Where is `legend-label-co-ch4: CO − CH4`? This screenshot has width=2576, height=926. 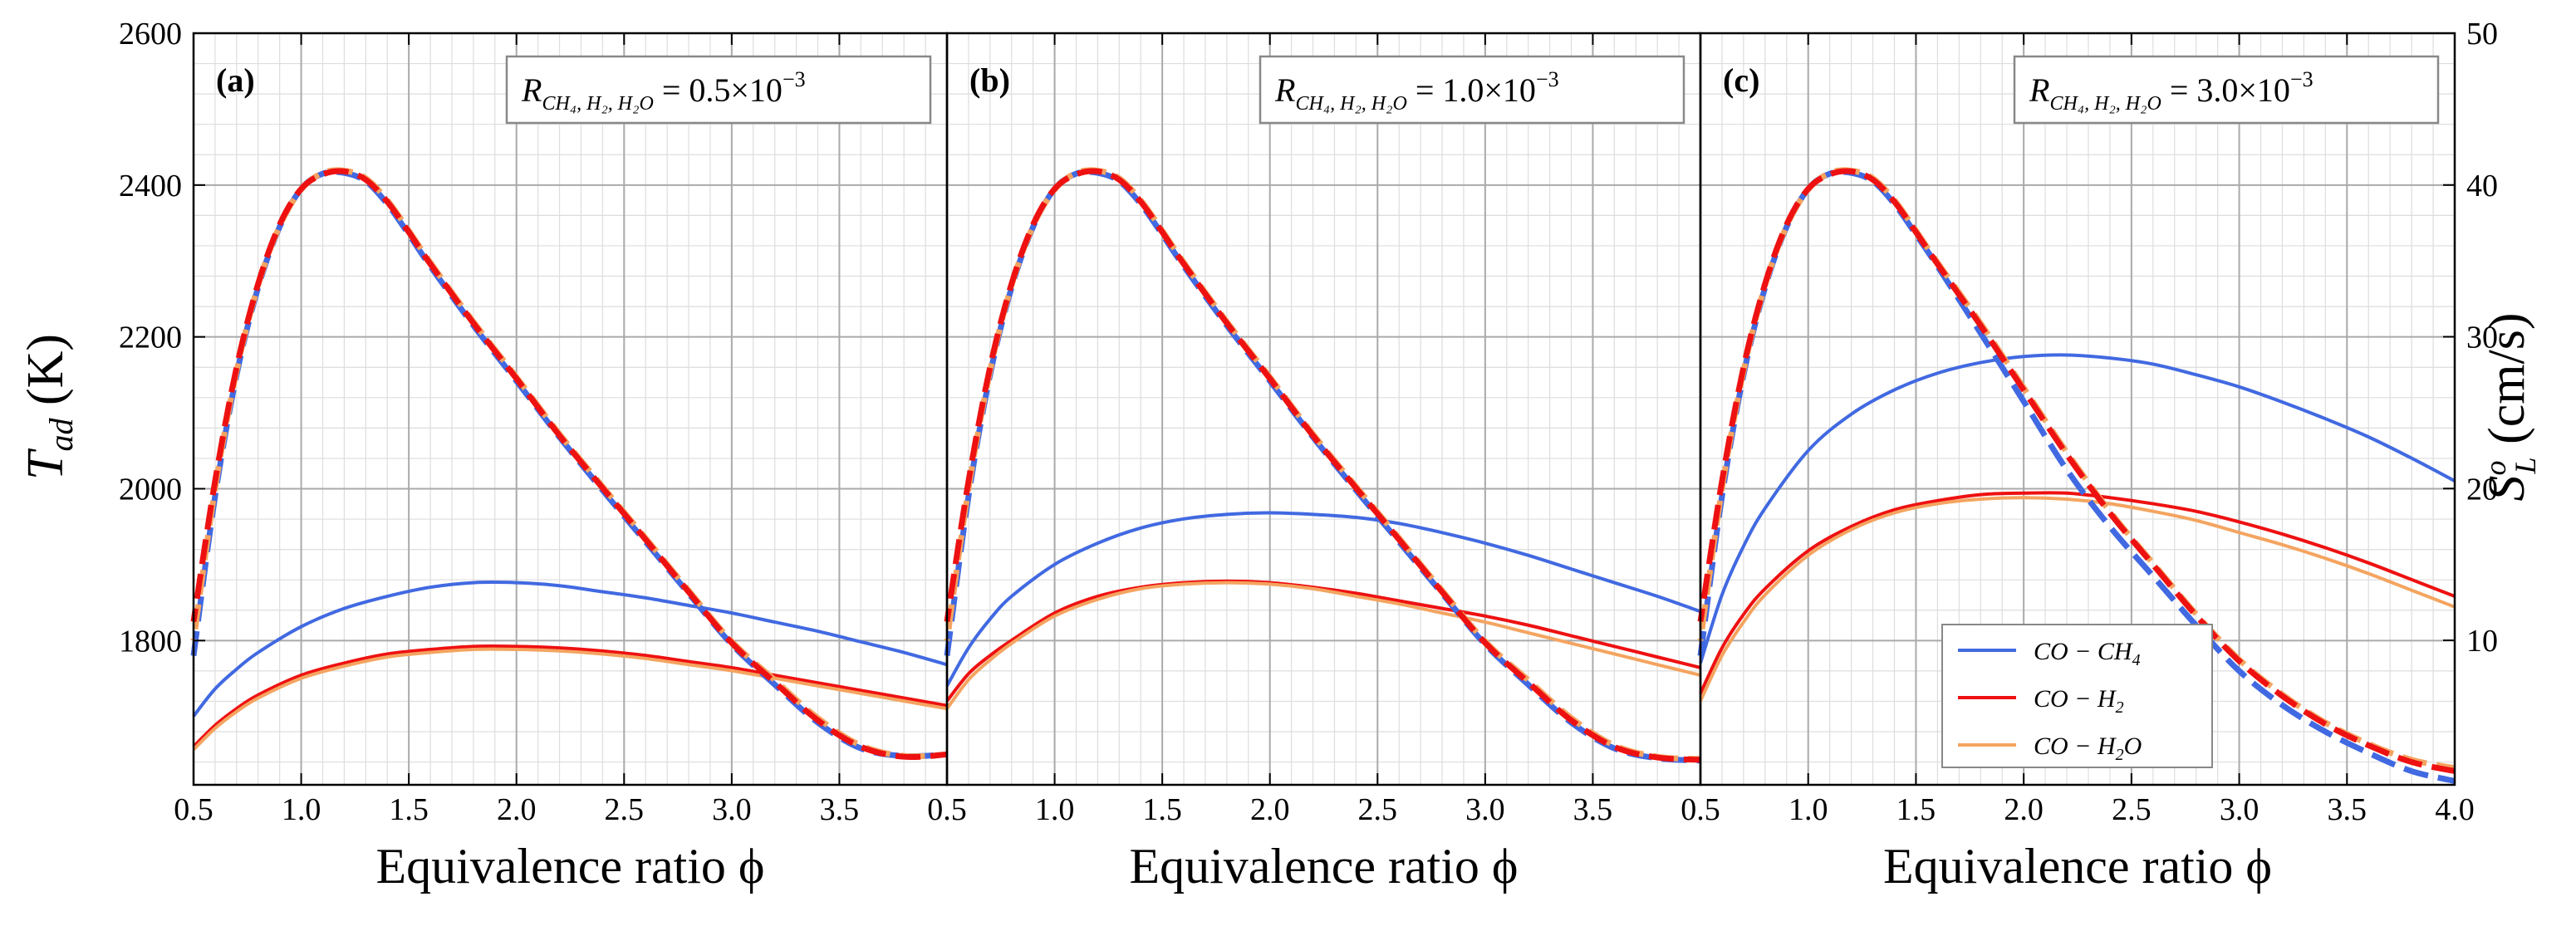 legend-label-co-ch4: CO − CH4 is located at coordinates (2087, 653).